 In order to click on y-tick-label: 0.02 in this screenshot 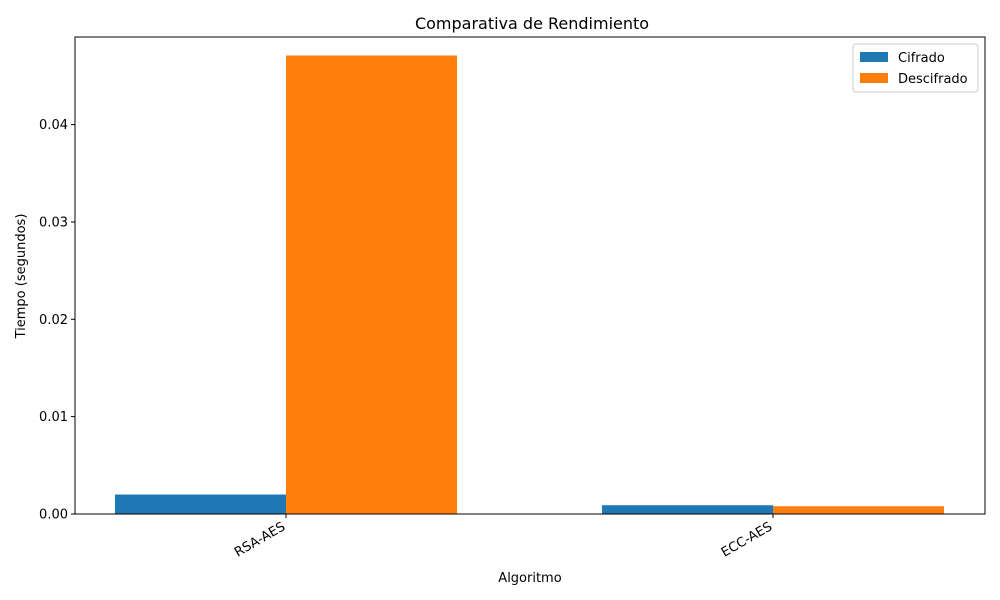, I will do `click(53, 320)`.